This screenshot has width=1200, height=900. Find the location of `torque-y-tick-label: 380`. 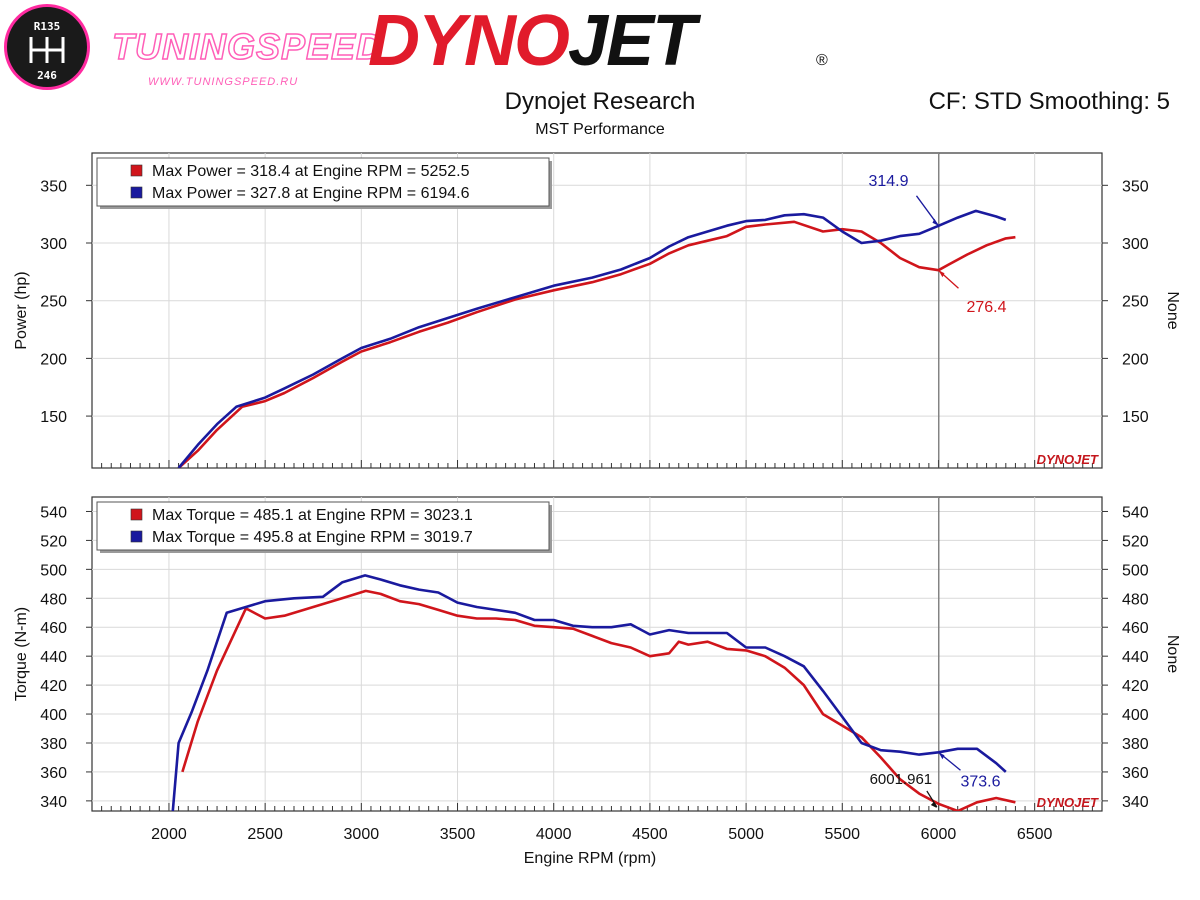

torque-y-tick-label: 380 is located at coordinates (53, 744).